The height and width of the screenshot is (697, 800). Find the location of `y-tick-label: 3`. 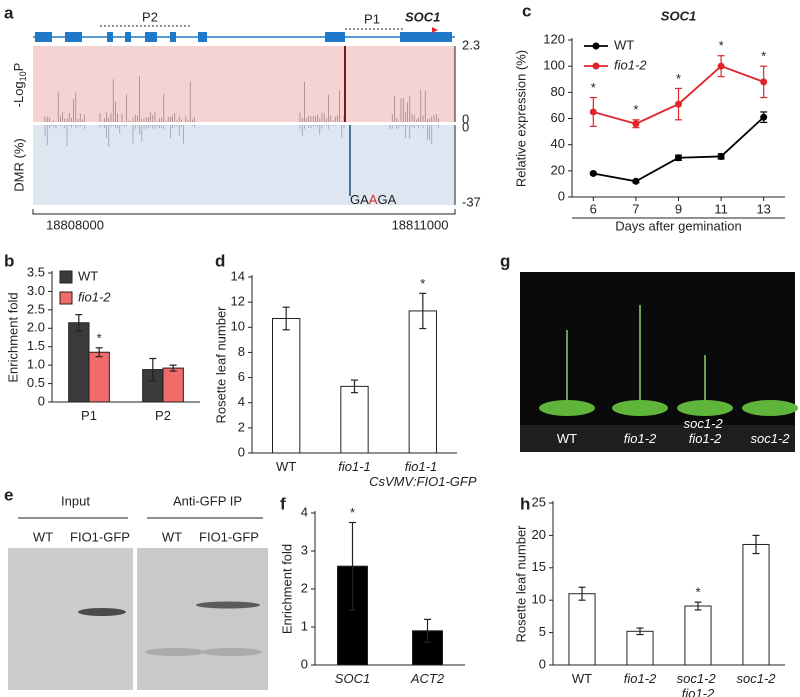

y-tick-label: 3 is located at coordinates (304, 549).